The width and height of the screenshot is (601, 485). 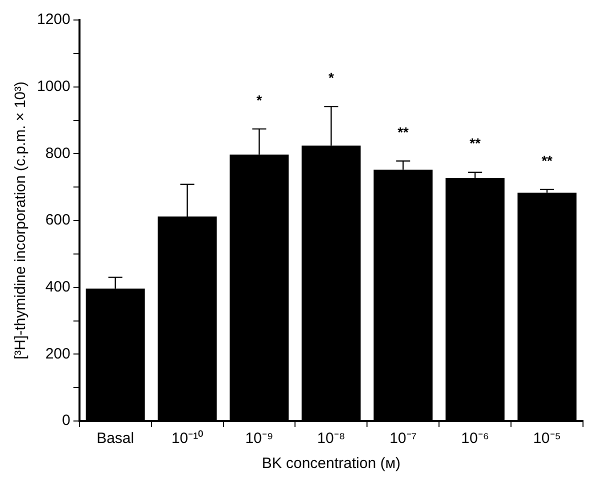 What do you see at coordinates (57, 220) in the screenshot?
I see `y-tick-label: 600` at bounding box center [57, 220].